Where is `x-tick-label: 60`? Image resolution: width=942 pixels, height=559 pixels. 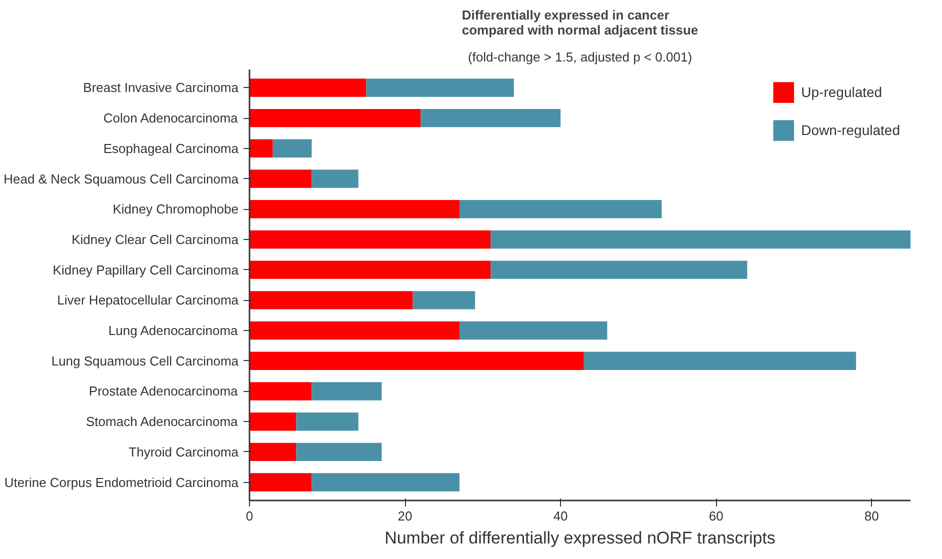 x-tick-label: 60 is located at coordinates (716, 516).